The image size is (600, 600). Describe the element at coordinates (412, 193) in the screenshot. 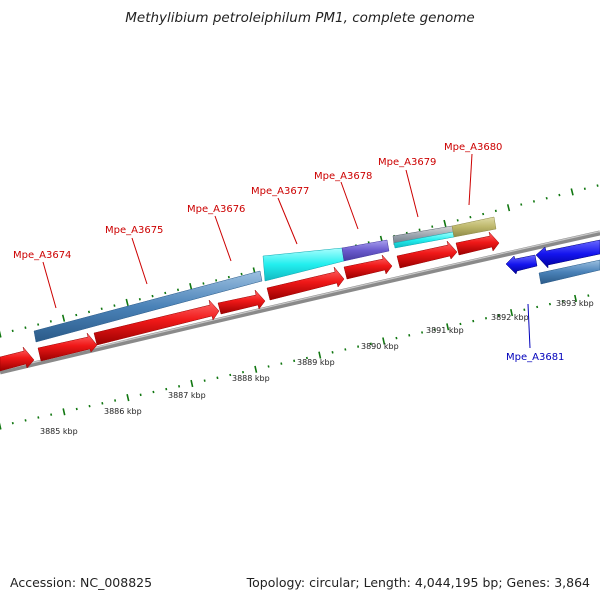

I see `label-line-mpe-a3679` at that location.